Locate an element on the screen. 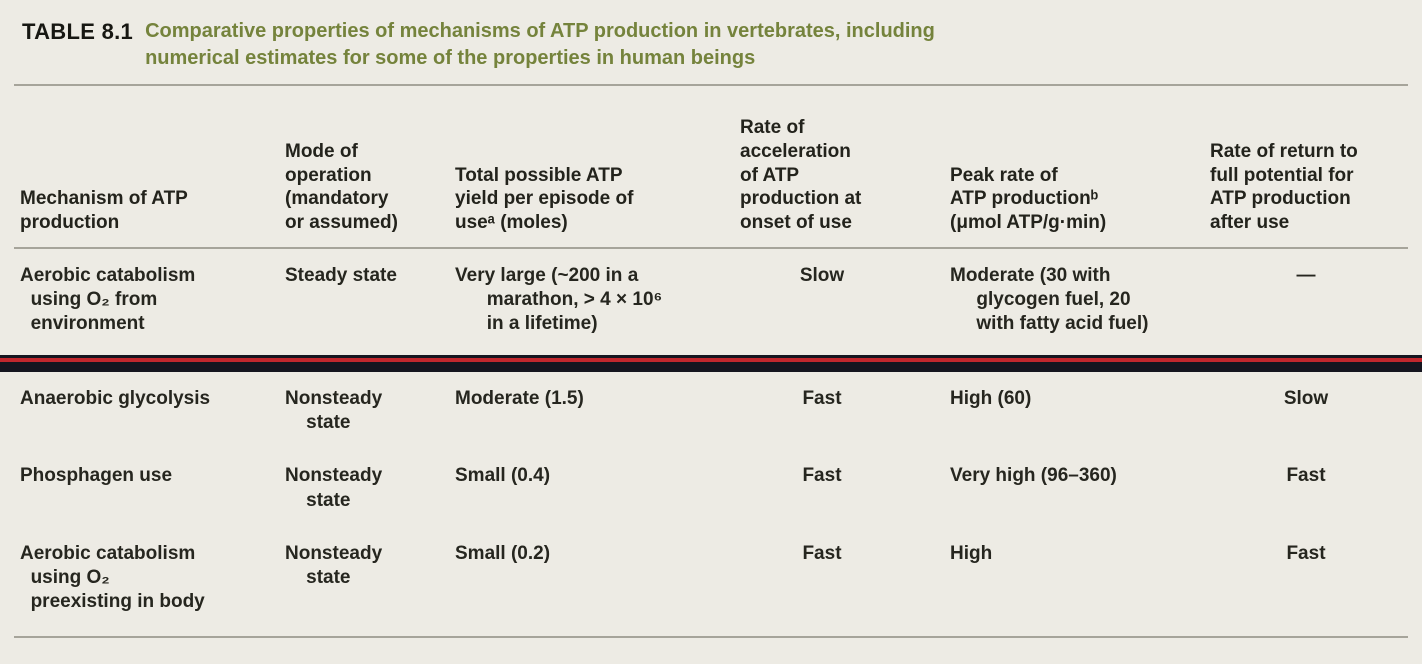 This screenshot has height=664, width=1422. page-break-band is located at coordinates (711, 364).